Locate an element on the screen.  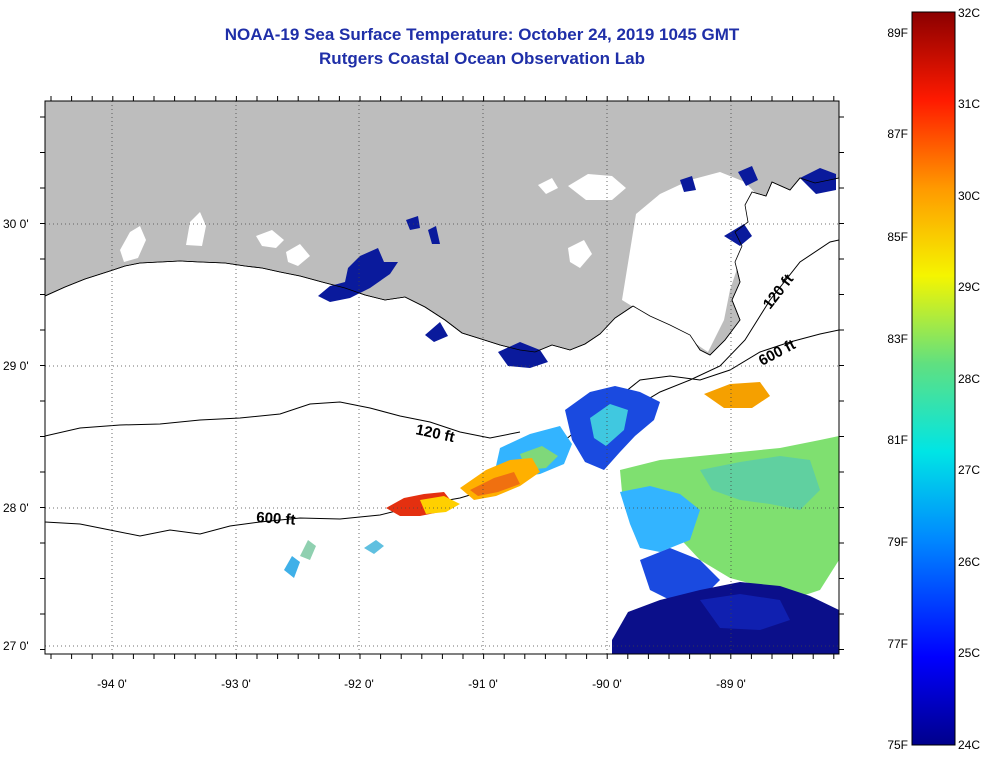
colorbar-label-87f: 87F is located at coordinates (897, 134).